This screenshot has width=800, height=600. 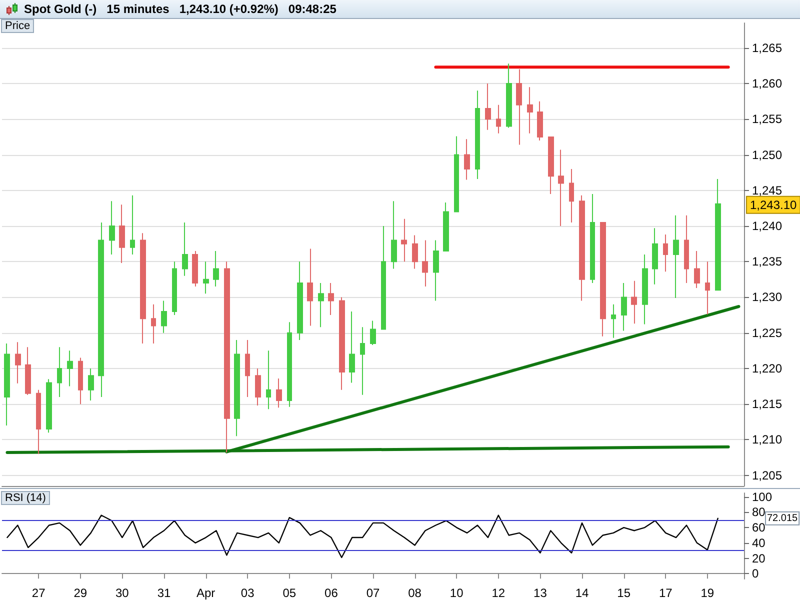 What do you see at coordinates (774, 205) in the screenshot?
I see `text: 1,243.10` at bounding box center [774, 205].